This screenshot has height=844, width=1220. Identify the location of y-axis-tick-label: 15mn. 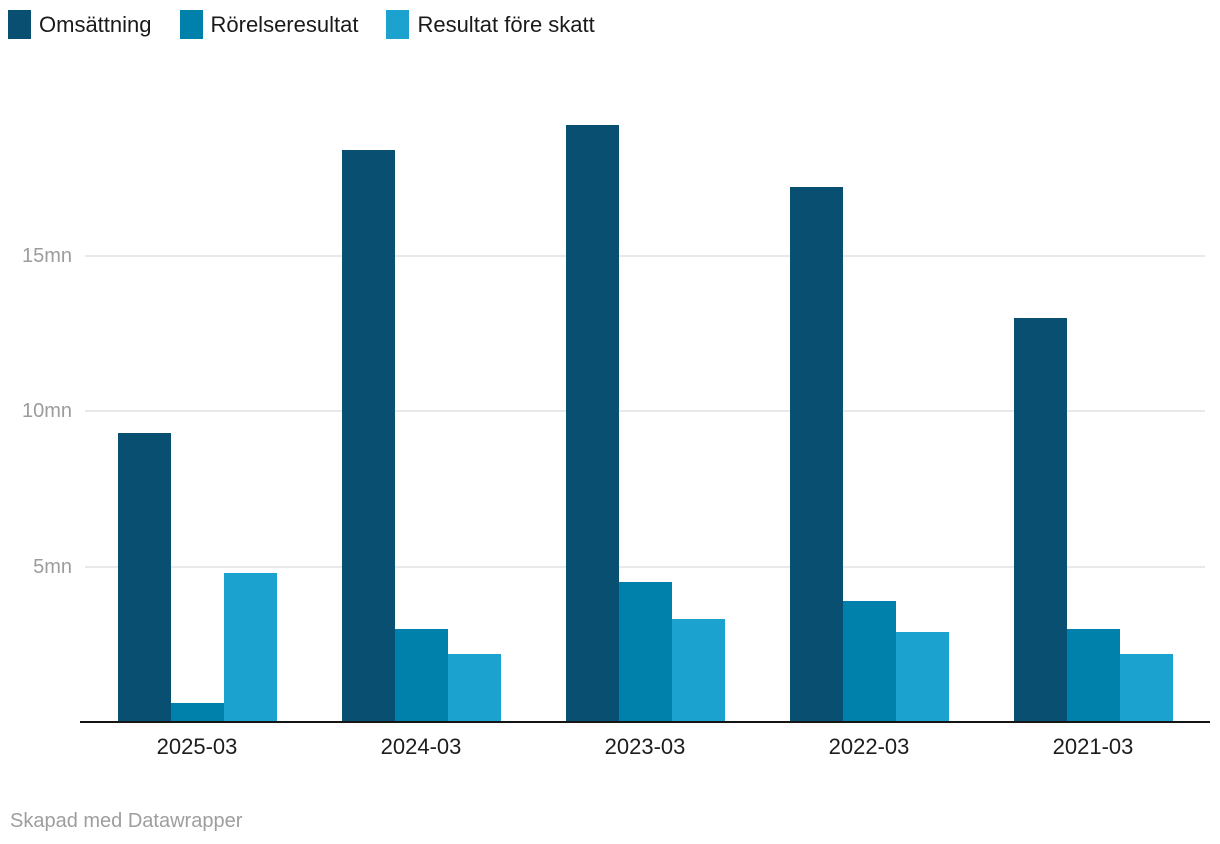
(46, 255).